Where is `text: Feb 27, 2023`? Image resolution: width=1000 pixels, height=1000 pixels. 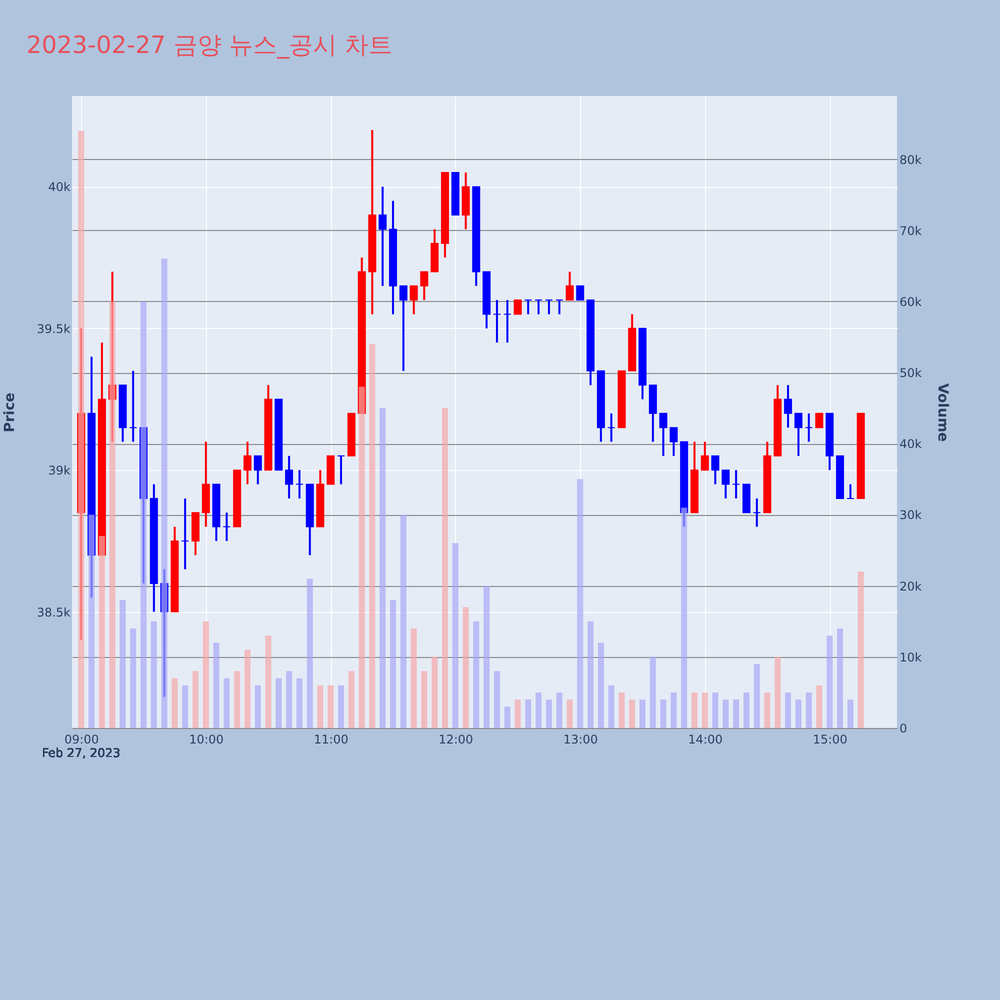 text: Feb 27, 2023 is located at coordinates (81, 753).